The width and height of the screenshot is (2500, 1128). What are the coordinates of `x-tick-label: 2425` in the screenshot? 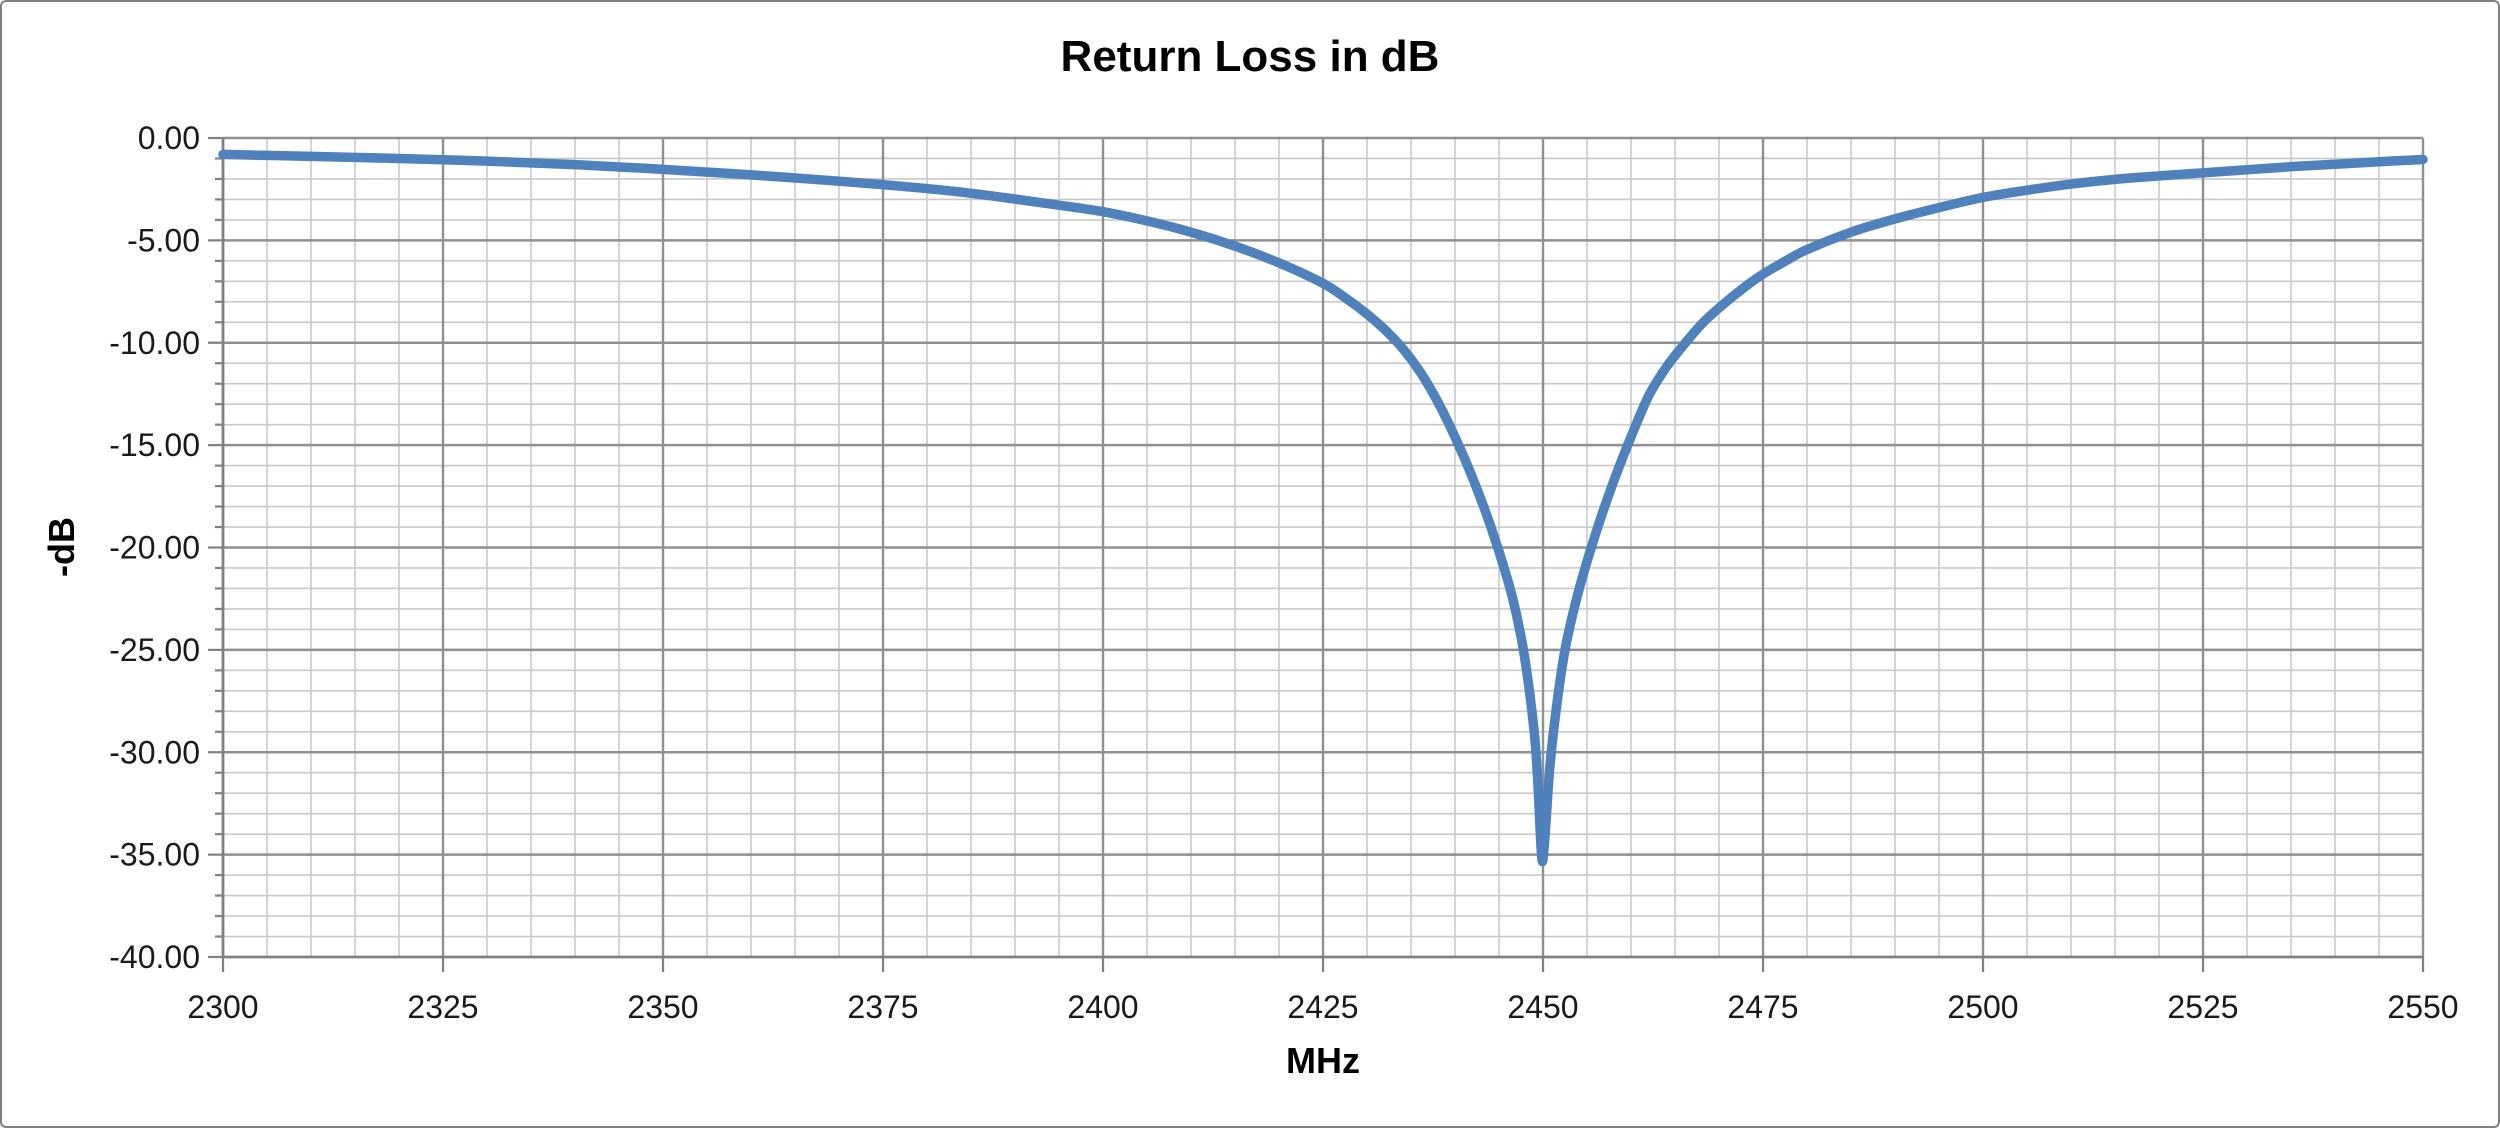 It's located at (1322, 1007).